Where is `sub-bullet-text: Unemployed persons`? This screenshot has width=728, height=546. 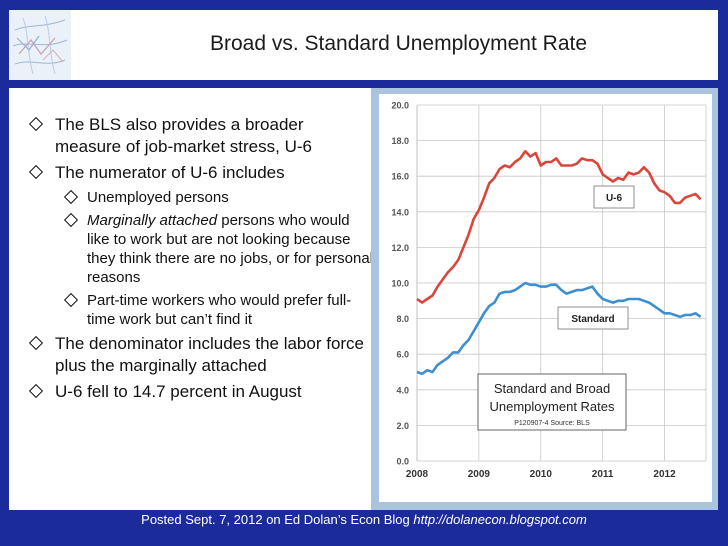
sub-bullet-text: Unemployed persons is located at coordinates (158, 197).